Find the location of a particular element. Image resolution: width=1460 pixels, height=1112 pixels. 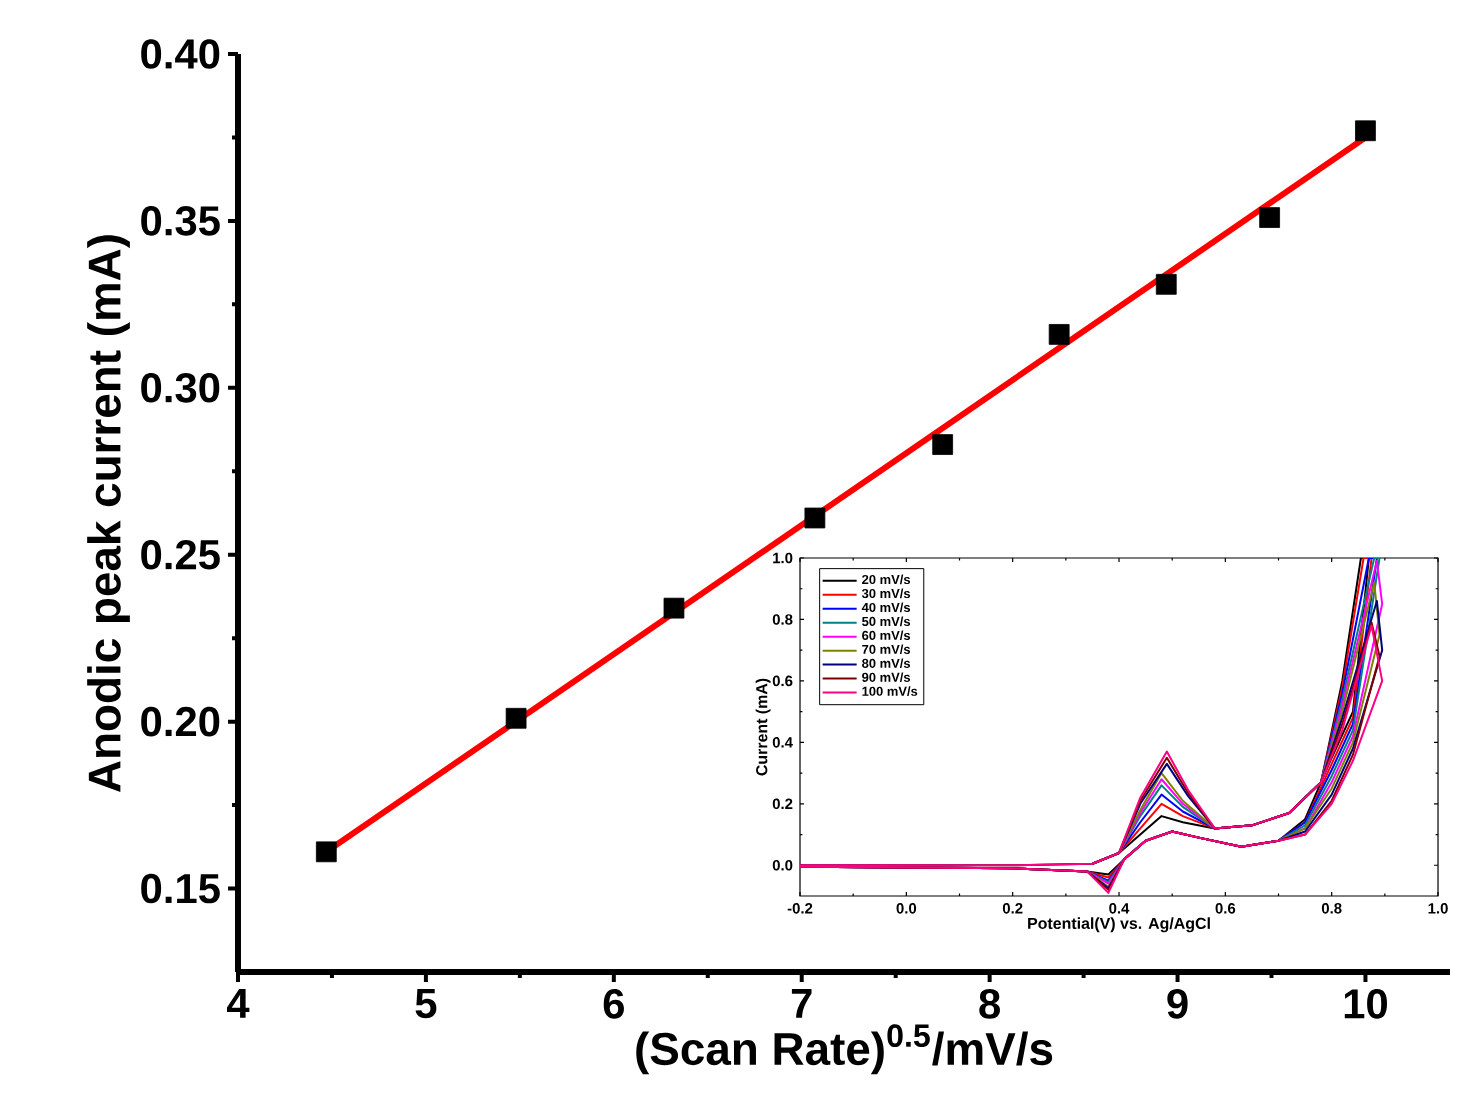

x-tick-label: 5 is located at coordinates (426, 1004).